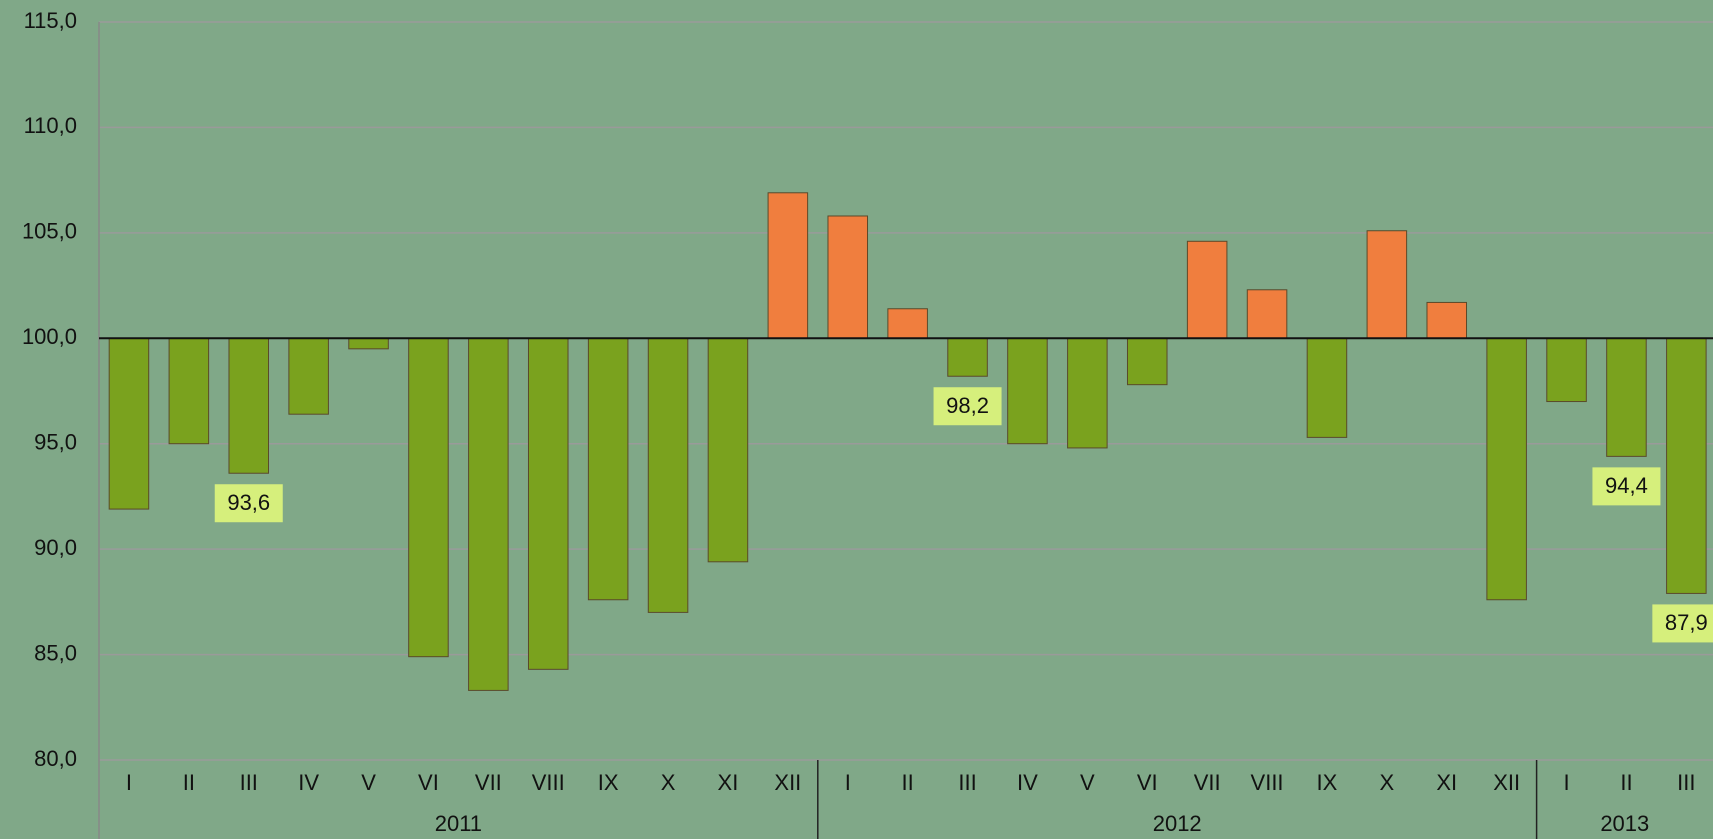 The width and height of the screenshot is (1713, 839). I want to click on y-tick-label: 95,0, so click(55, 442).